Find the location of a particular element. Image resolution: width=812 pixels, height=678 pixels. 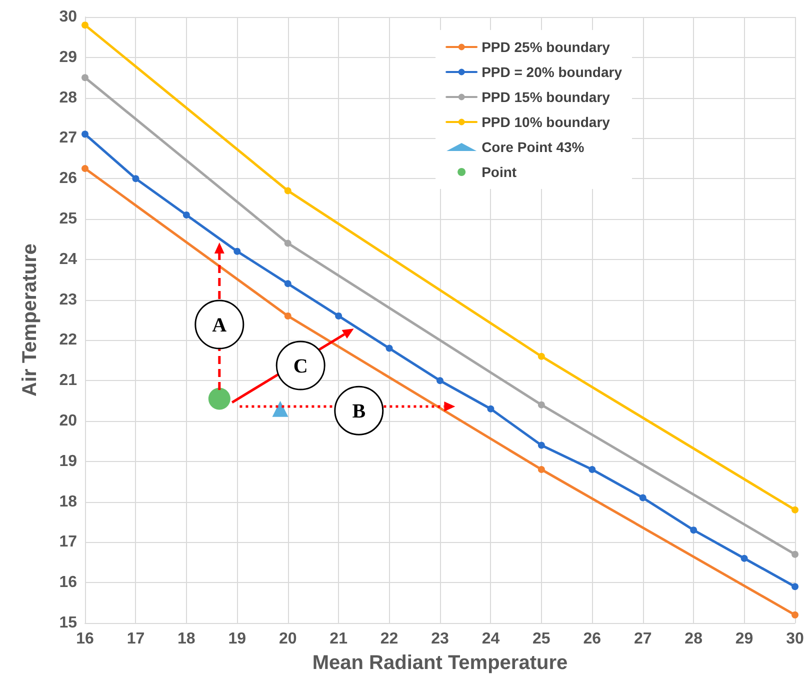

y-tick-label: 22 is located at coordinates (68, 340).